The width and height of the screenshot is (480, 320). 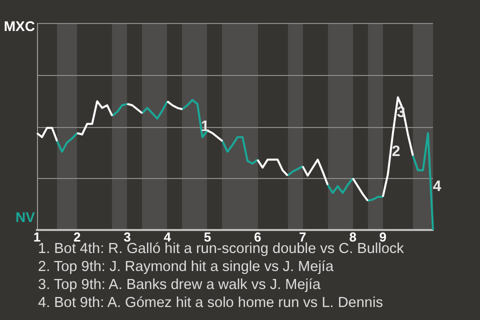 I want to click on text: 2. Top 9th: J. Raymond hit a single vs J. Mejía, so click(x=186, y=267).